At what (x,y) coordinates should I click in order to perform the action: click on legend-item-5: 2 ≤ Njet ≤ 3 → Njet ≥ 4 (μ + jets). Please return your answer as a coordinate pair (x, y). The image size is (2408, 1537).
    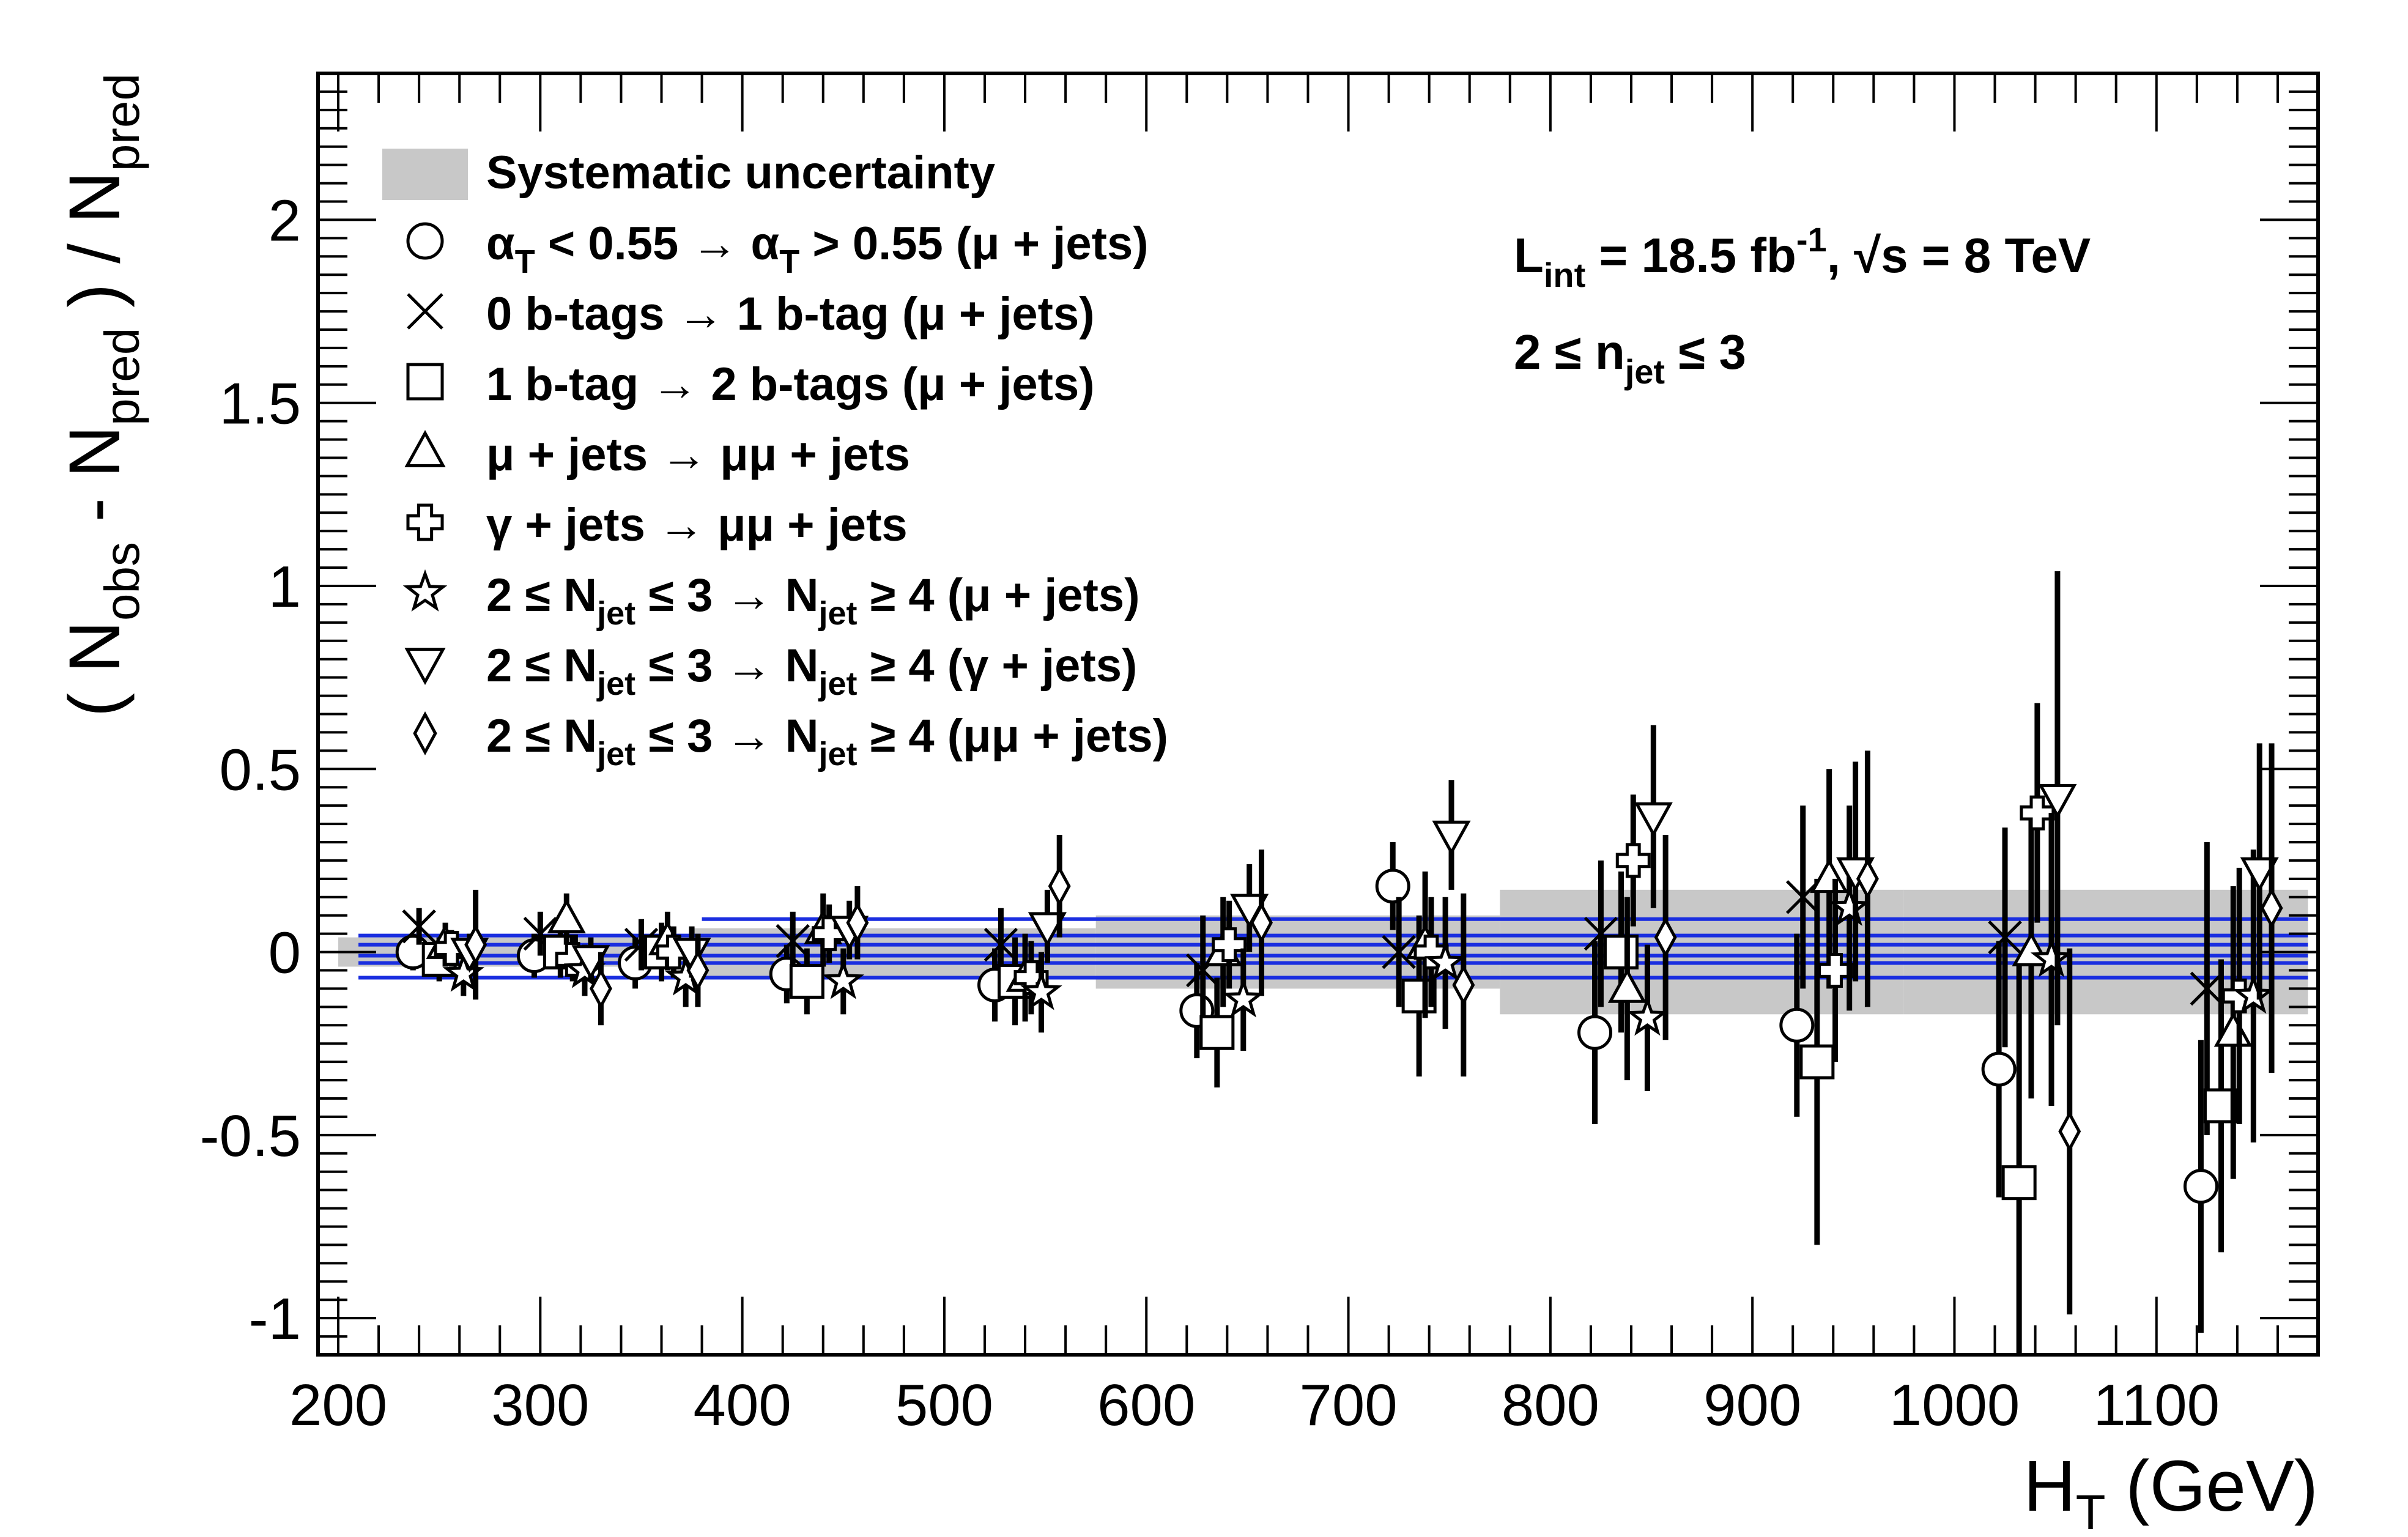
    Looking at the image, I should click on (813, 600).